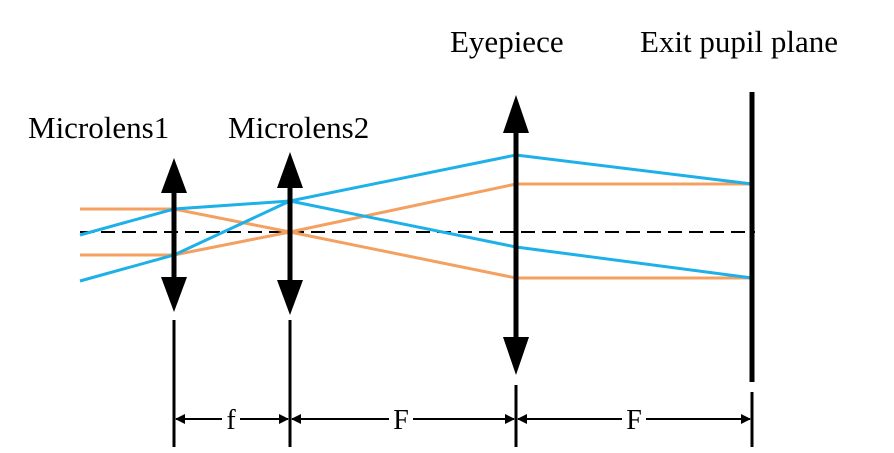 This screenshot has width=894, height=453. I want to click on microlens2-symbol, so click(290, 233).